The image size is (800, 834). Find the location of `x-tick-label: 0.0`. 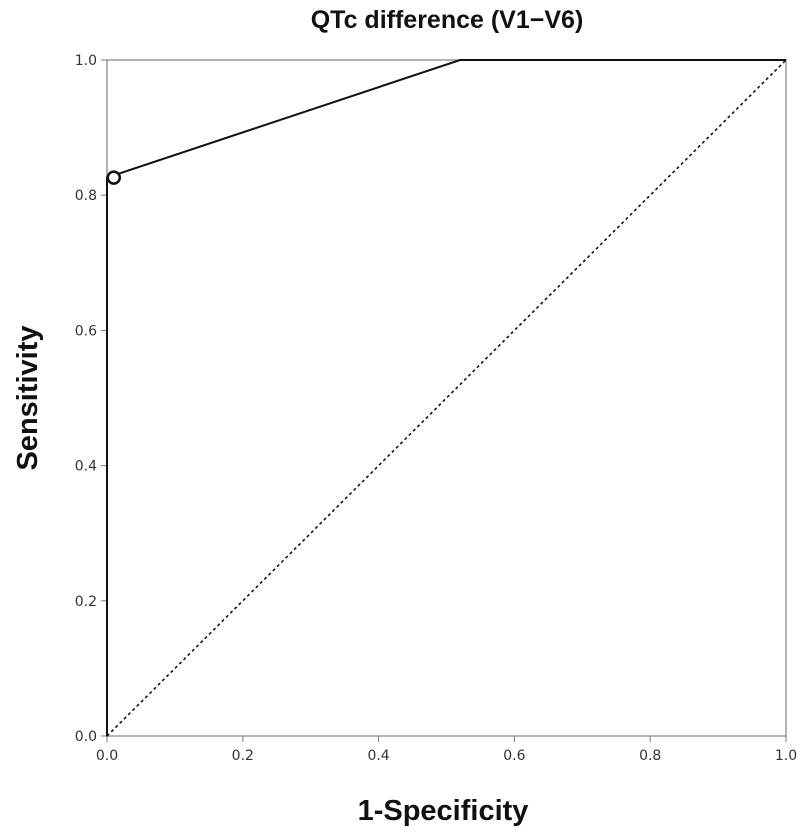

x-tick-label: 0.0 is located at coordinates (107, 756).